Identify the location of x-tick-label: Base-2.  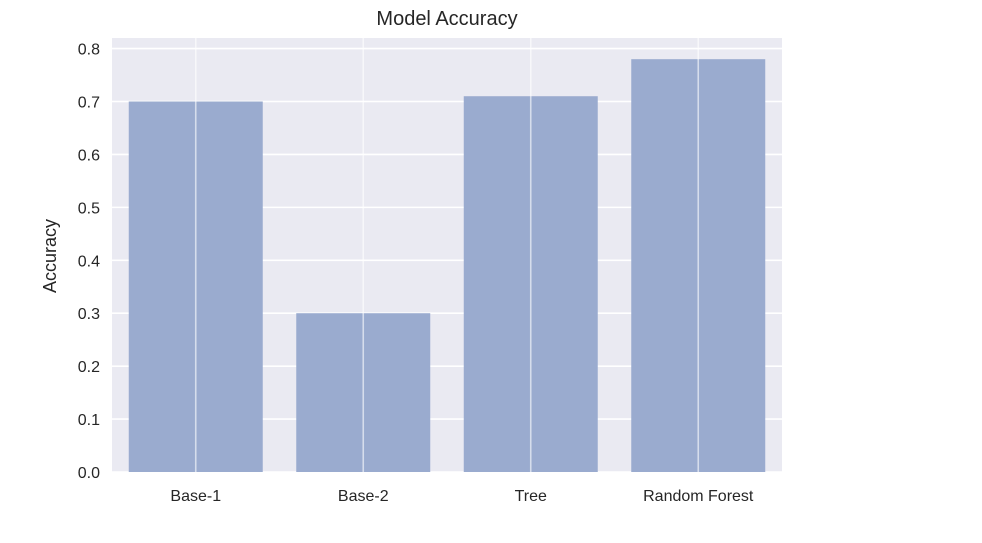
(363, 496).